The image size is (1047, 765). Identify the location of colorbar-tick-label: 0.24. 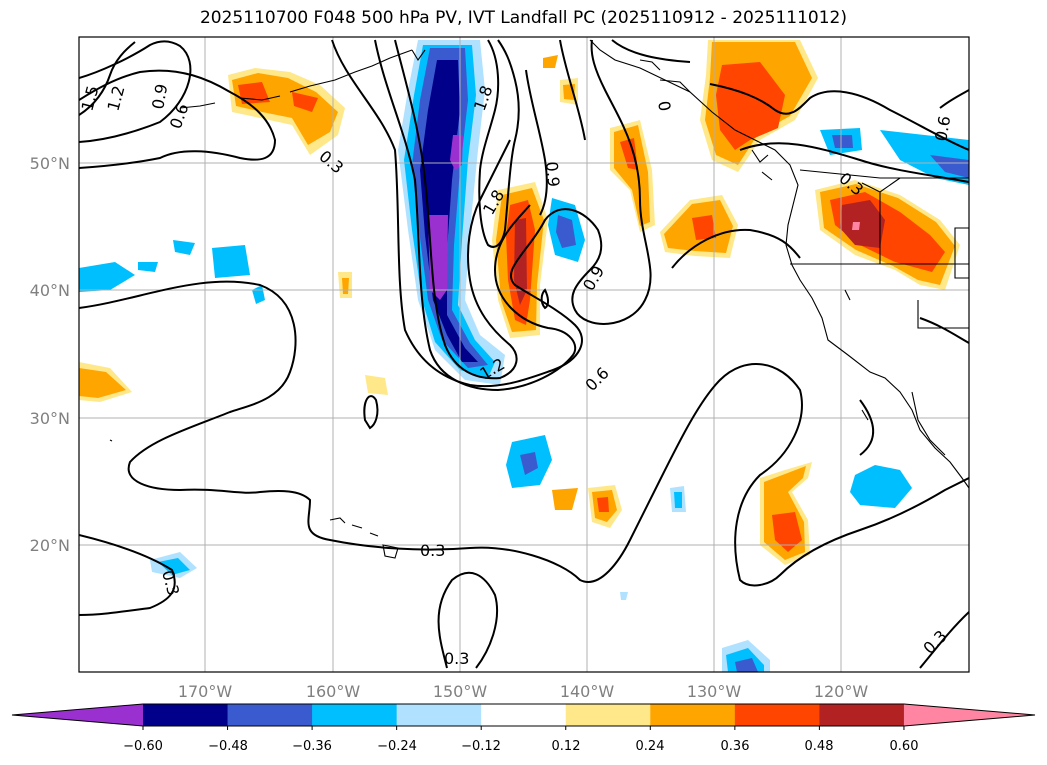
(650, 746).